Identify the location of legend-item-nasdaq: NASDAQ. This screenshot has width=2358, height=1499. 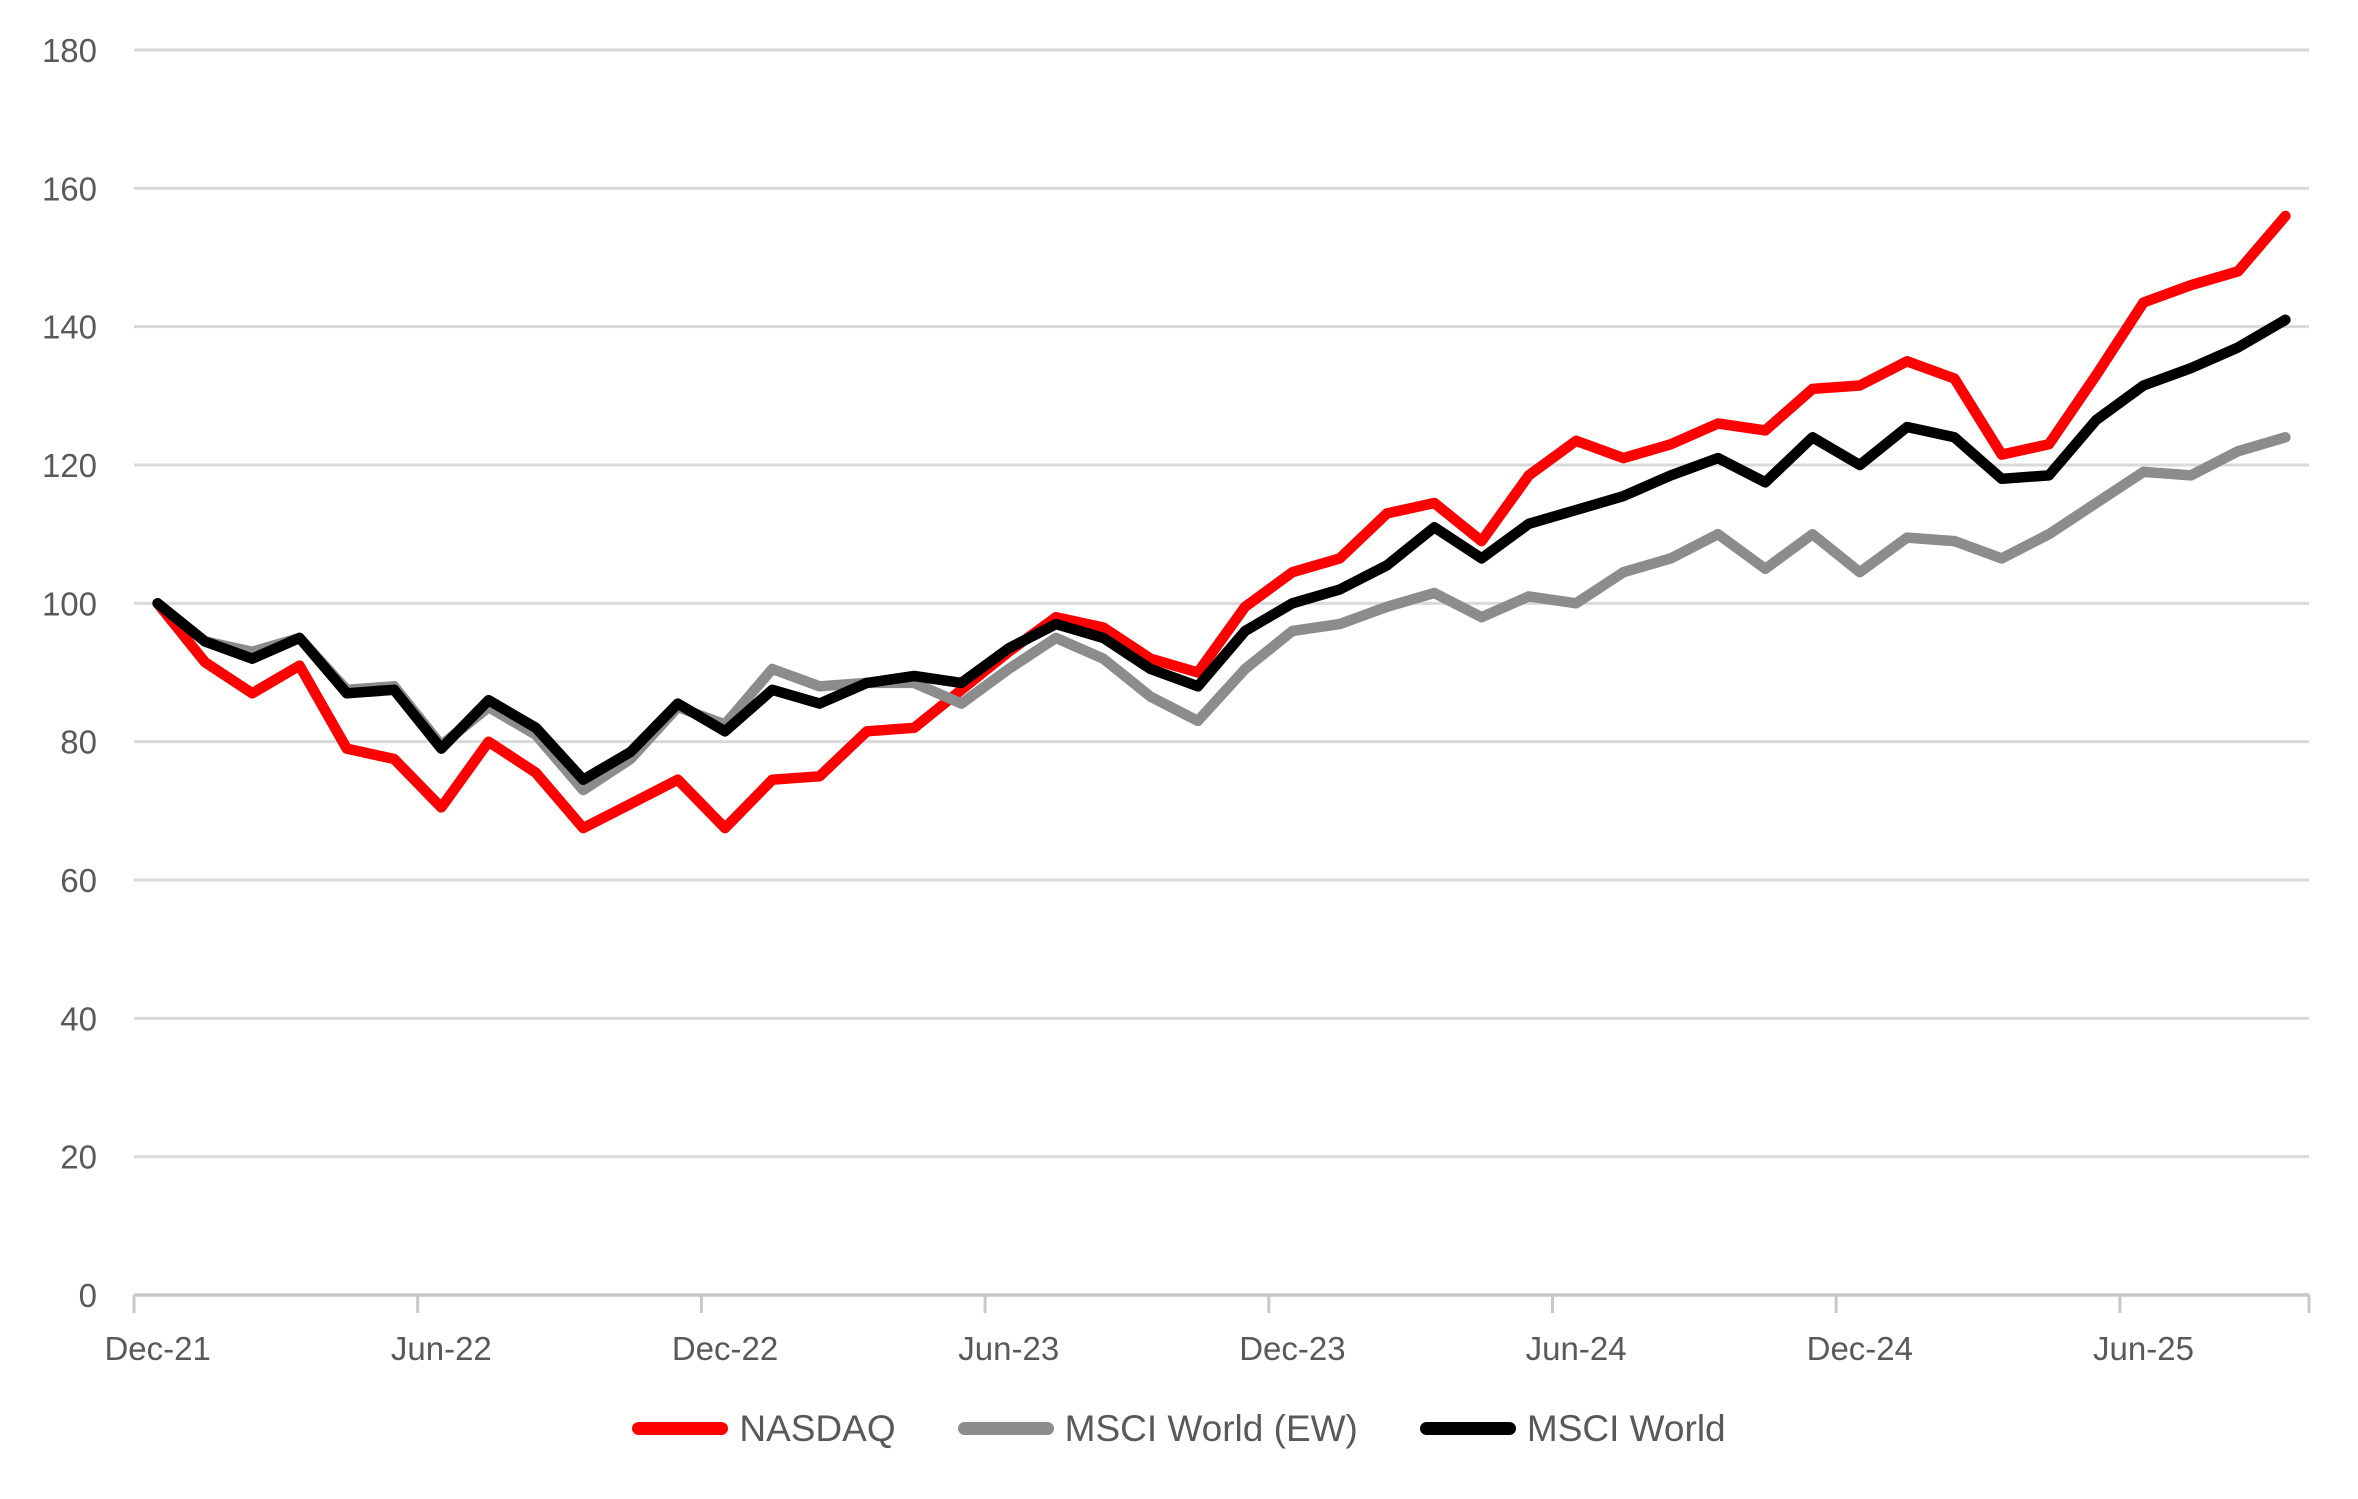
(764, 1428).